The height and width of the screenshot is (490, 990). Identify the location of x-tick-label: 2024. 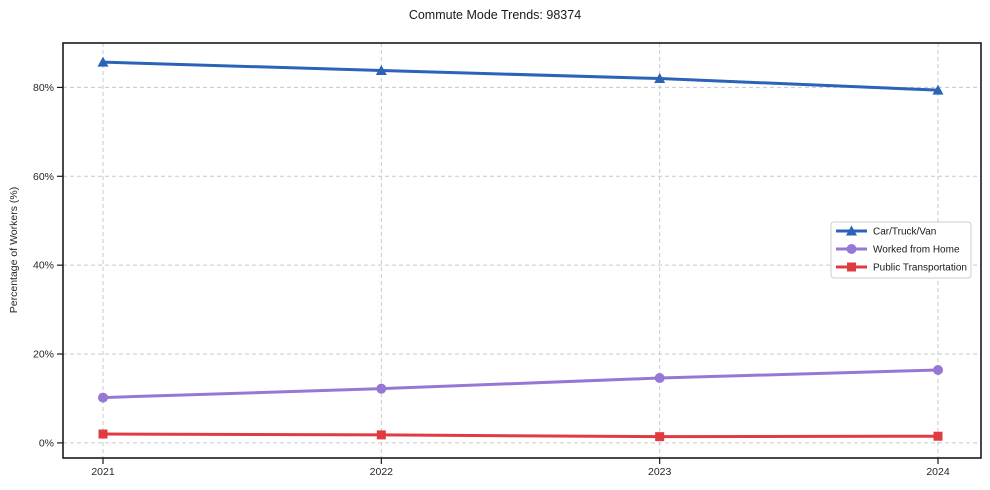
(938, 472).